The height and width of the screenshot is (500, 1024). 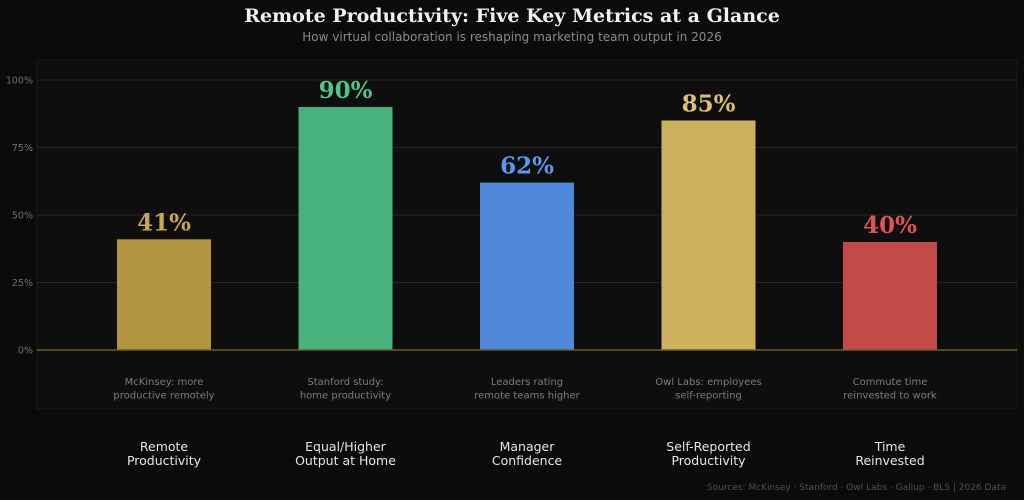 What do you see at coordinates (22, 283) in the screenshot?
I see `y-tick-label: 25%` at bounding box center [22, 283].